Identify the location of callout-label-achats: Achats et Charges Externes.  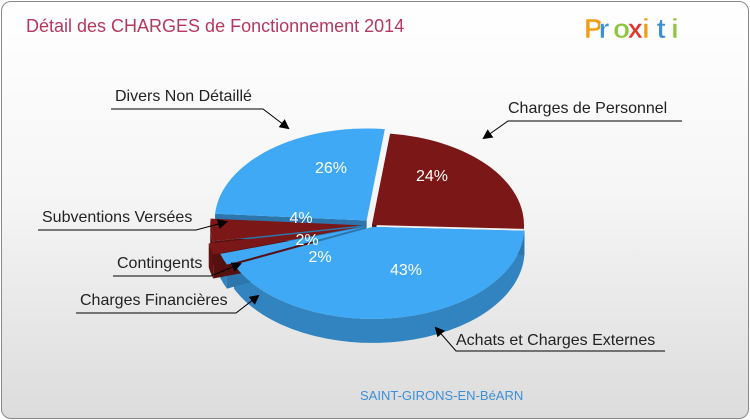
(555, 340).